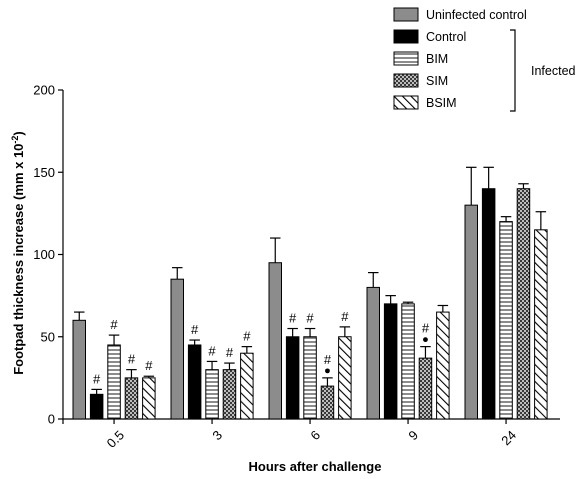 This screenshot has height=479, width=578. What do you see at coordinates (437, 59) in the screenshot?
I see `legend-label: BIM` at bounding box center [437, 59].